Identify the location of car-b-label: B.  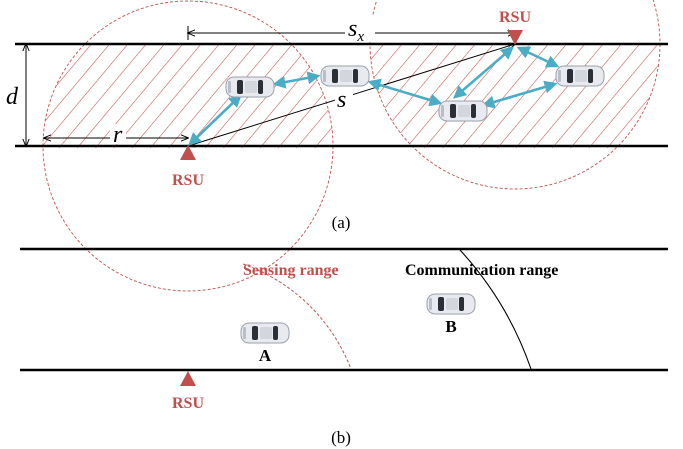
(450, 326).